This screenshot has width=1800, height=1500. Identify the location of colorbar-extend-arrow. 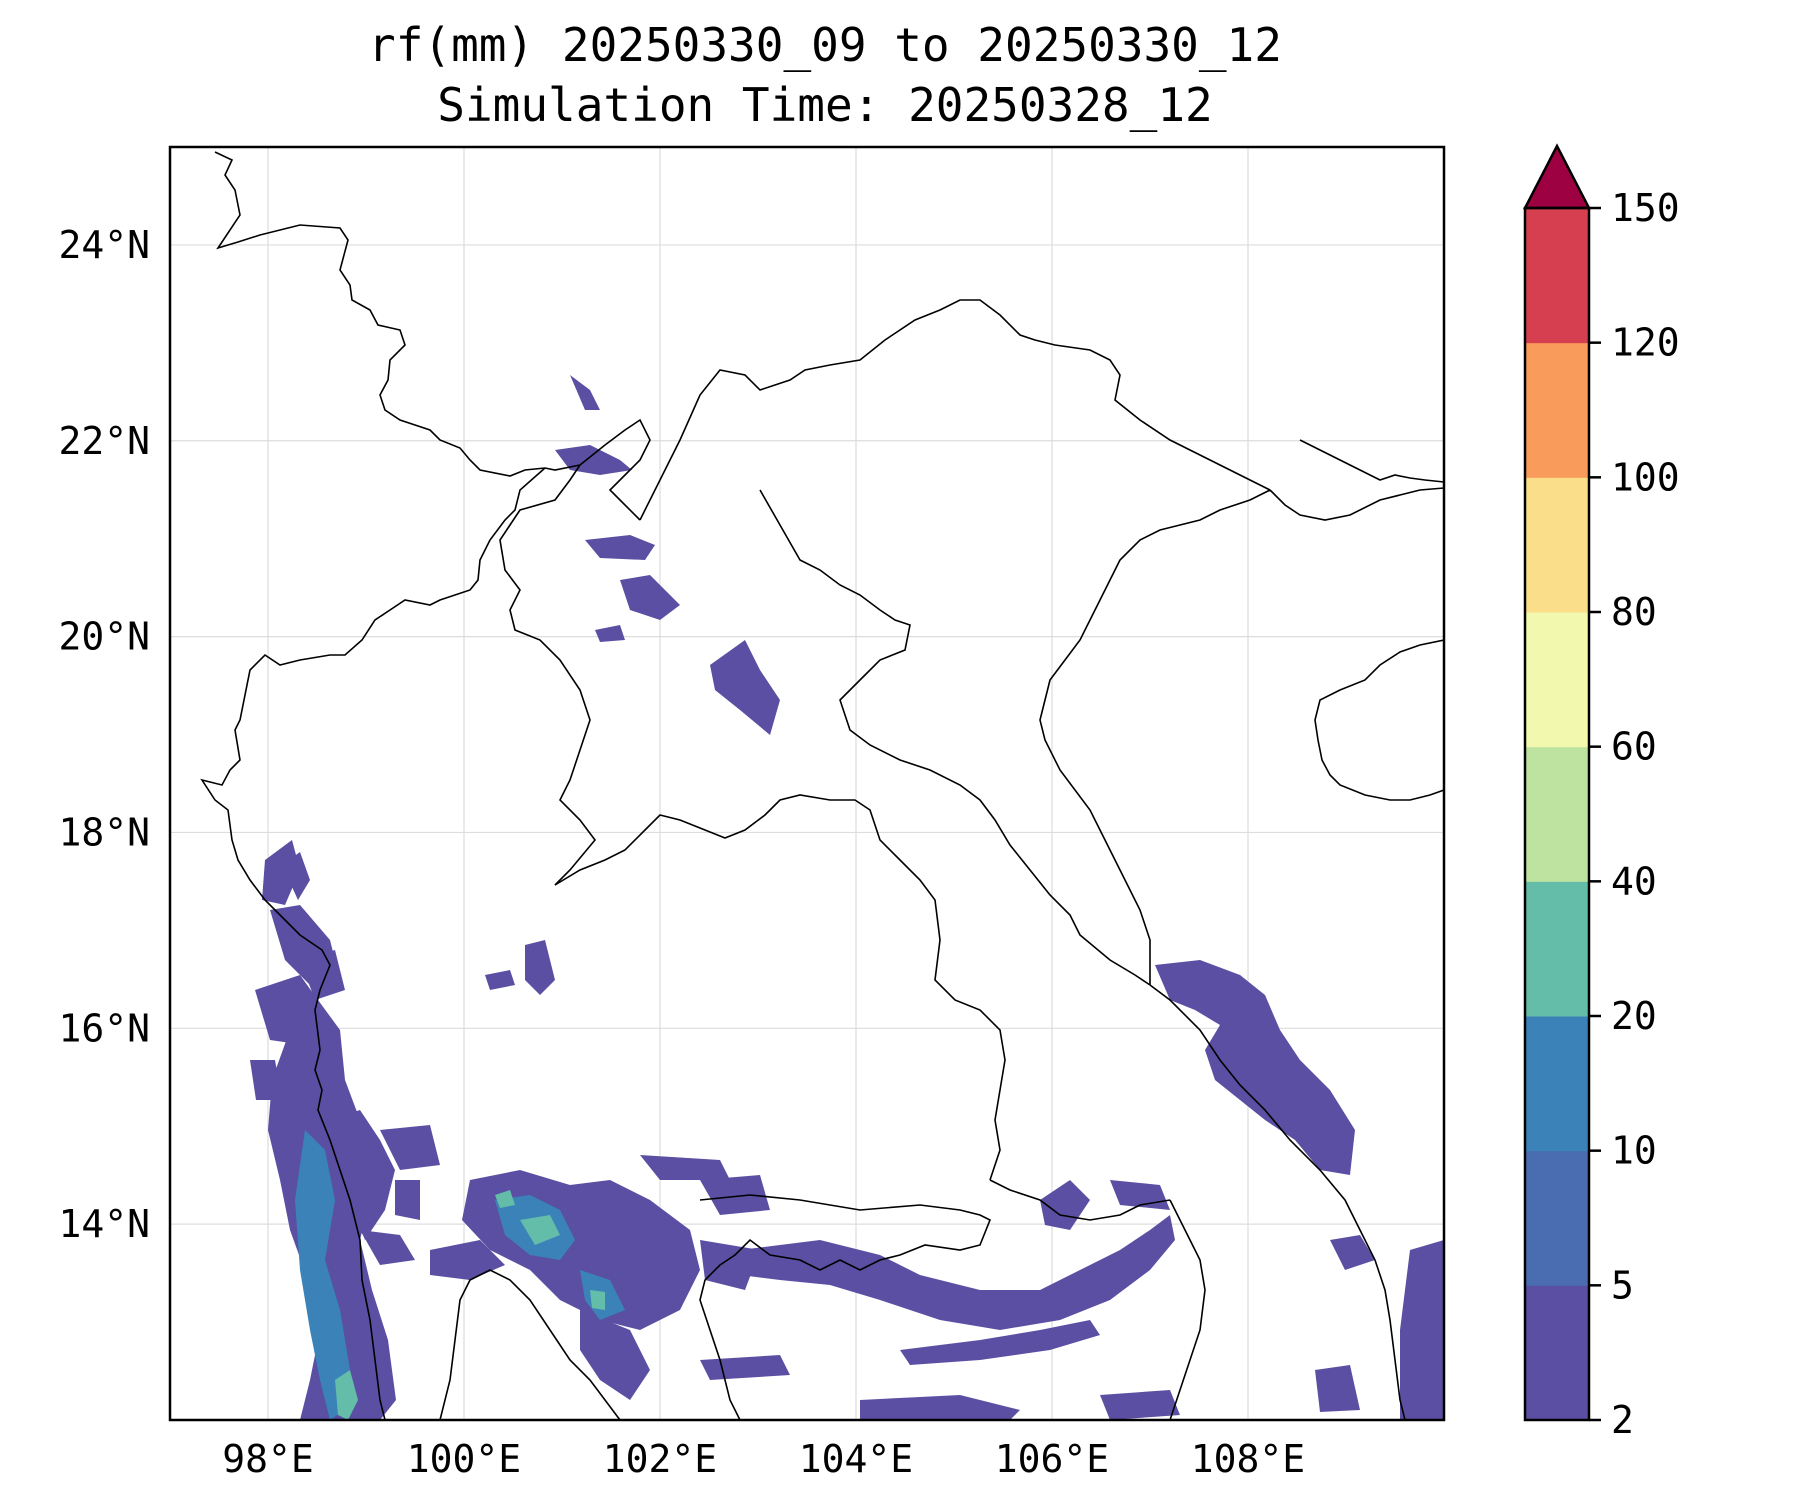
(1557, 176).